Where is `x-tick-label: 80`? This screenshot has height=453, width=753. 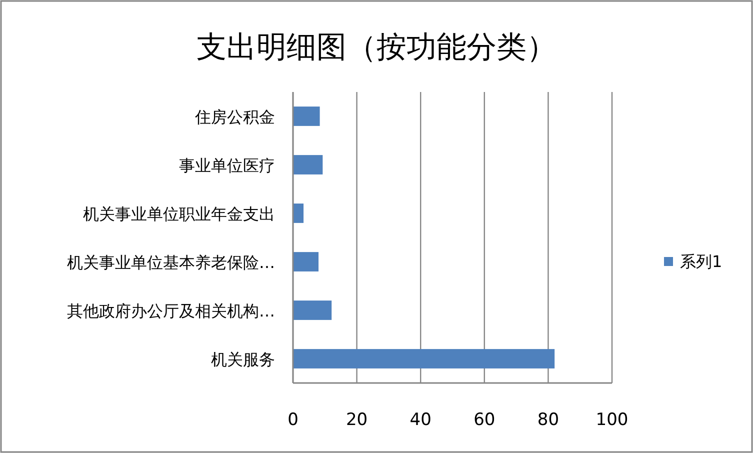 x-tick-label: 80 is located at coordinates (548, 420).